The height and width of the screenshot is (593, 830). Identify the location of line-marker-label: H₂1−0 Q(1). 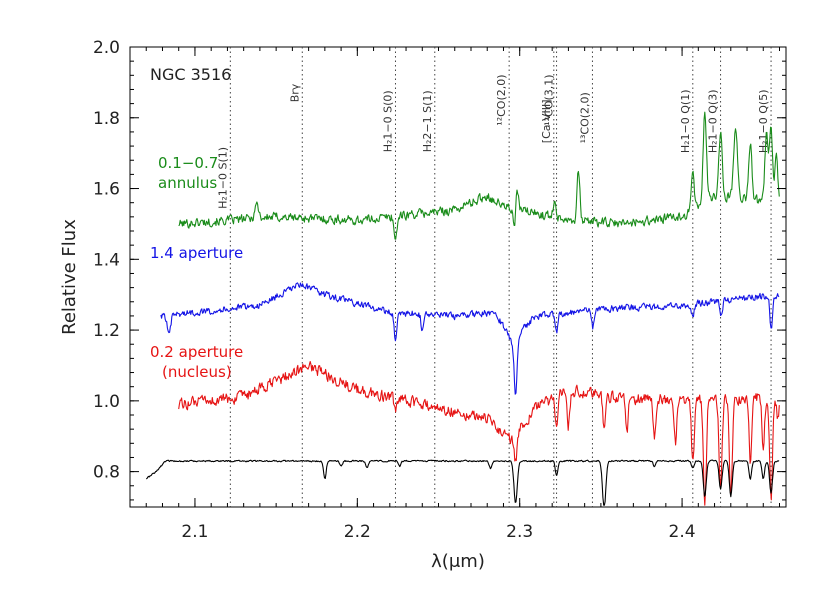
(685, 121).